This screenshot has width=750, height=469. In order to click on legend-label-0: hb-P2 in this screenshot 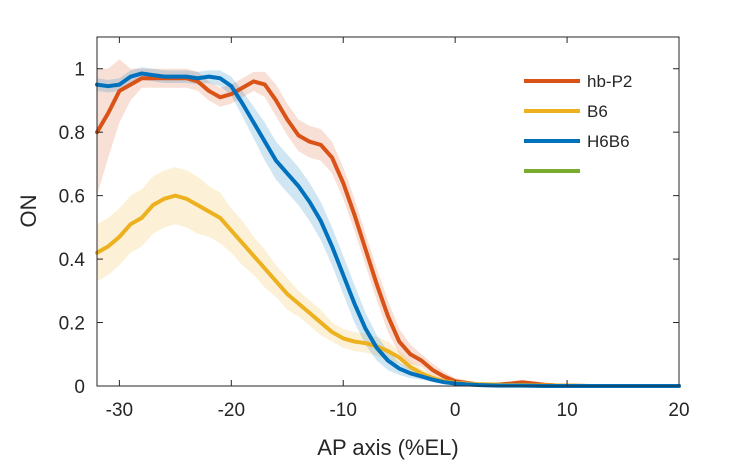, I will do `click(609, 81)`.